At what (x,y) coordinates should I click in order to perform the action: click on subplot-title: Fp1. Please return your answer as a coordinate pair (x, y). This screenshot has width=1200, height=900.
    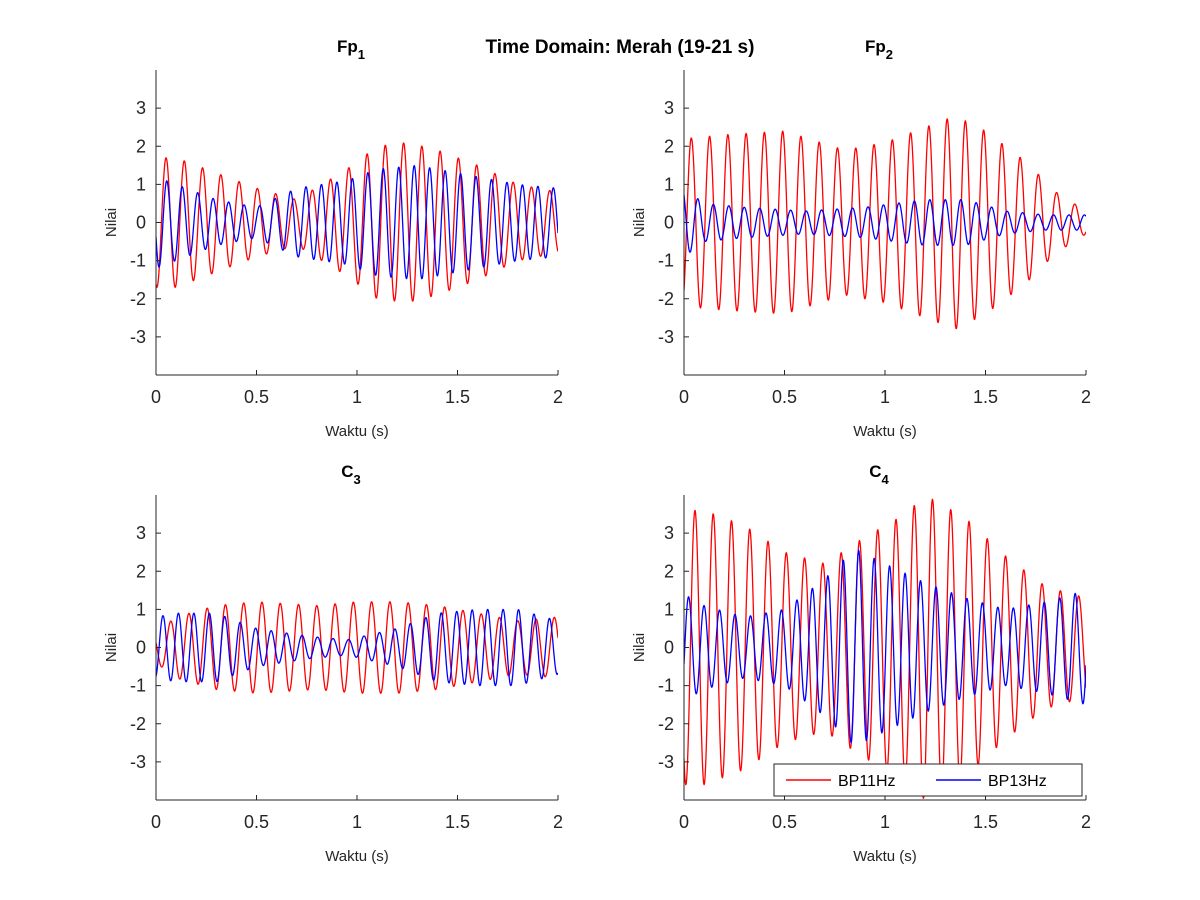
    Looking at the image, I should click on (351, 49).